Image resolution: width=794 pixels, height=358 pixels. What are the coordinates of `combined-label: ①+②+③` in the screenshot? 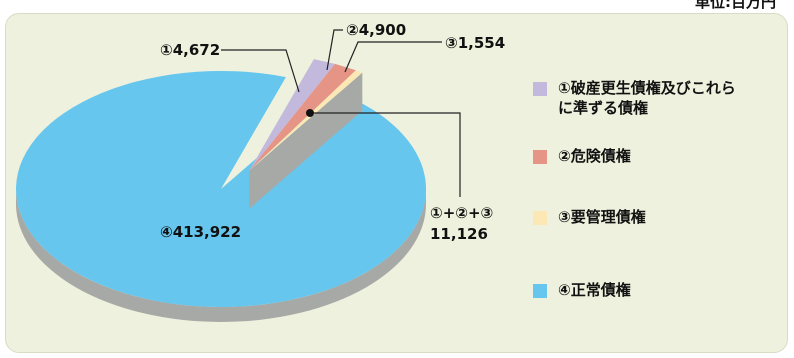 It's located at (461, 213).